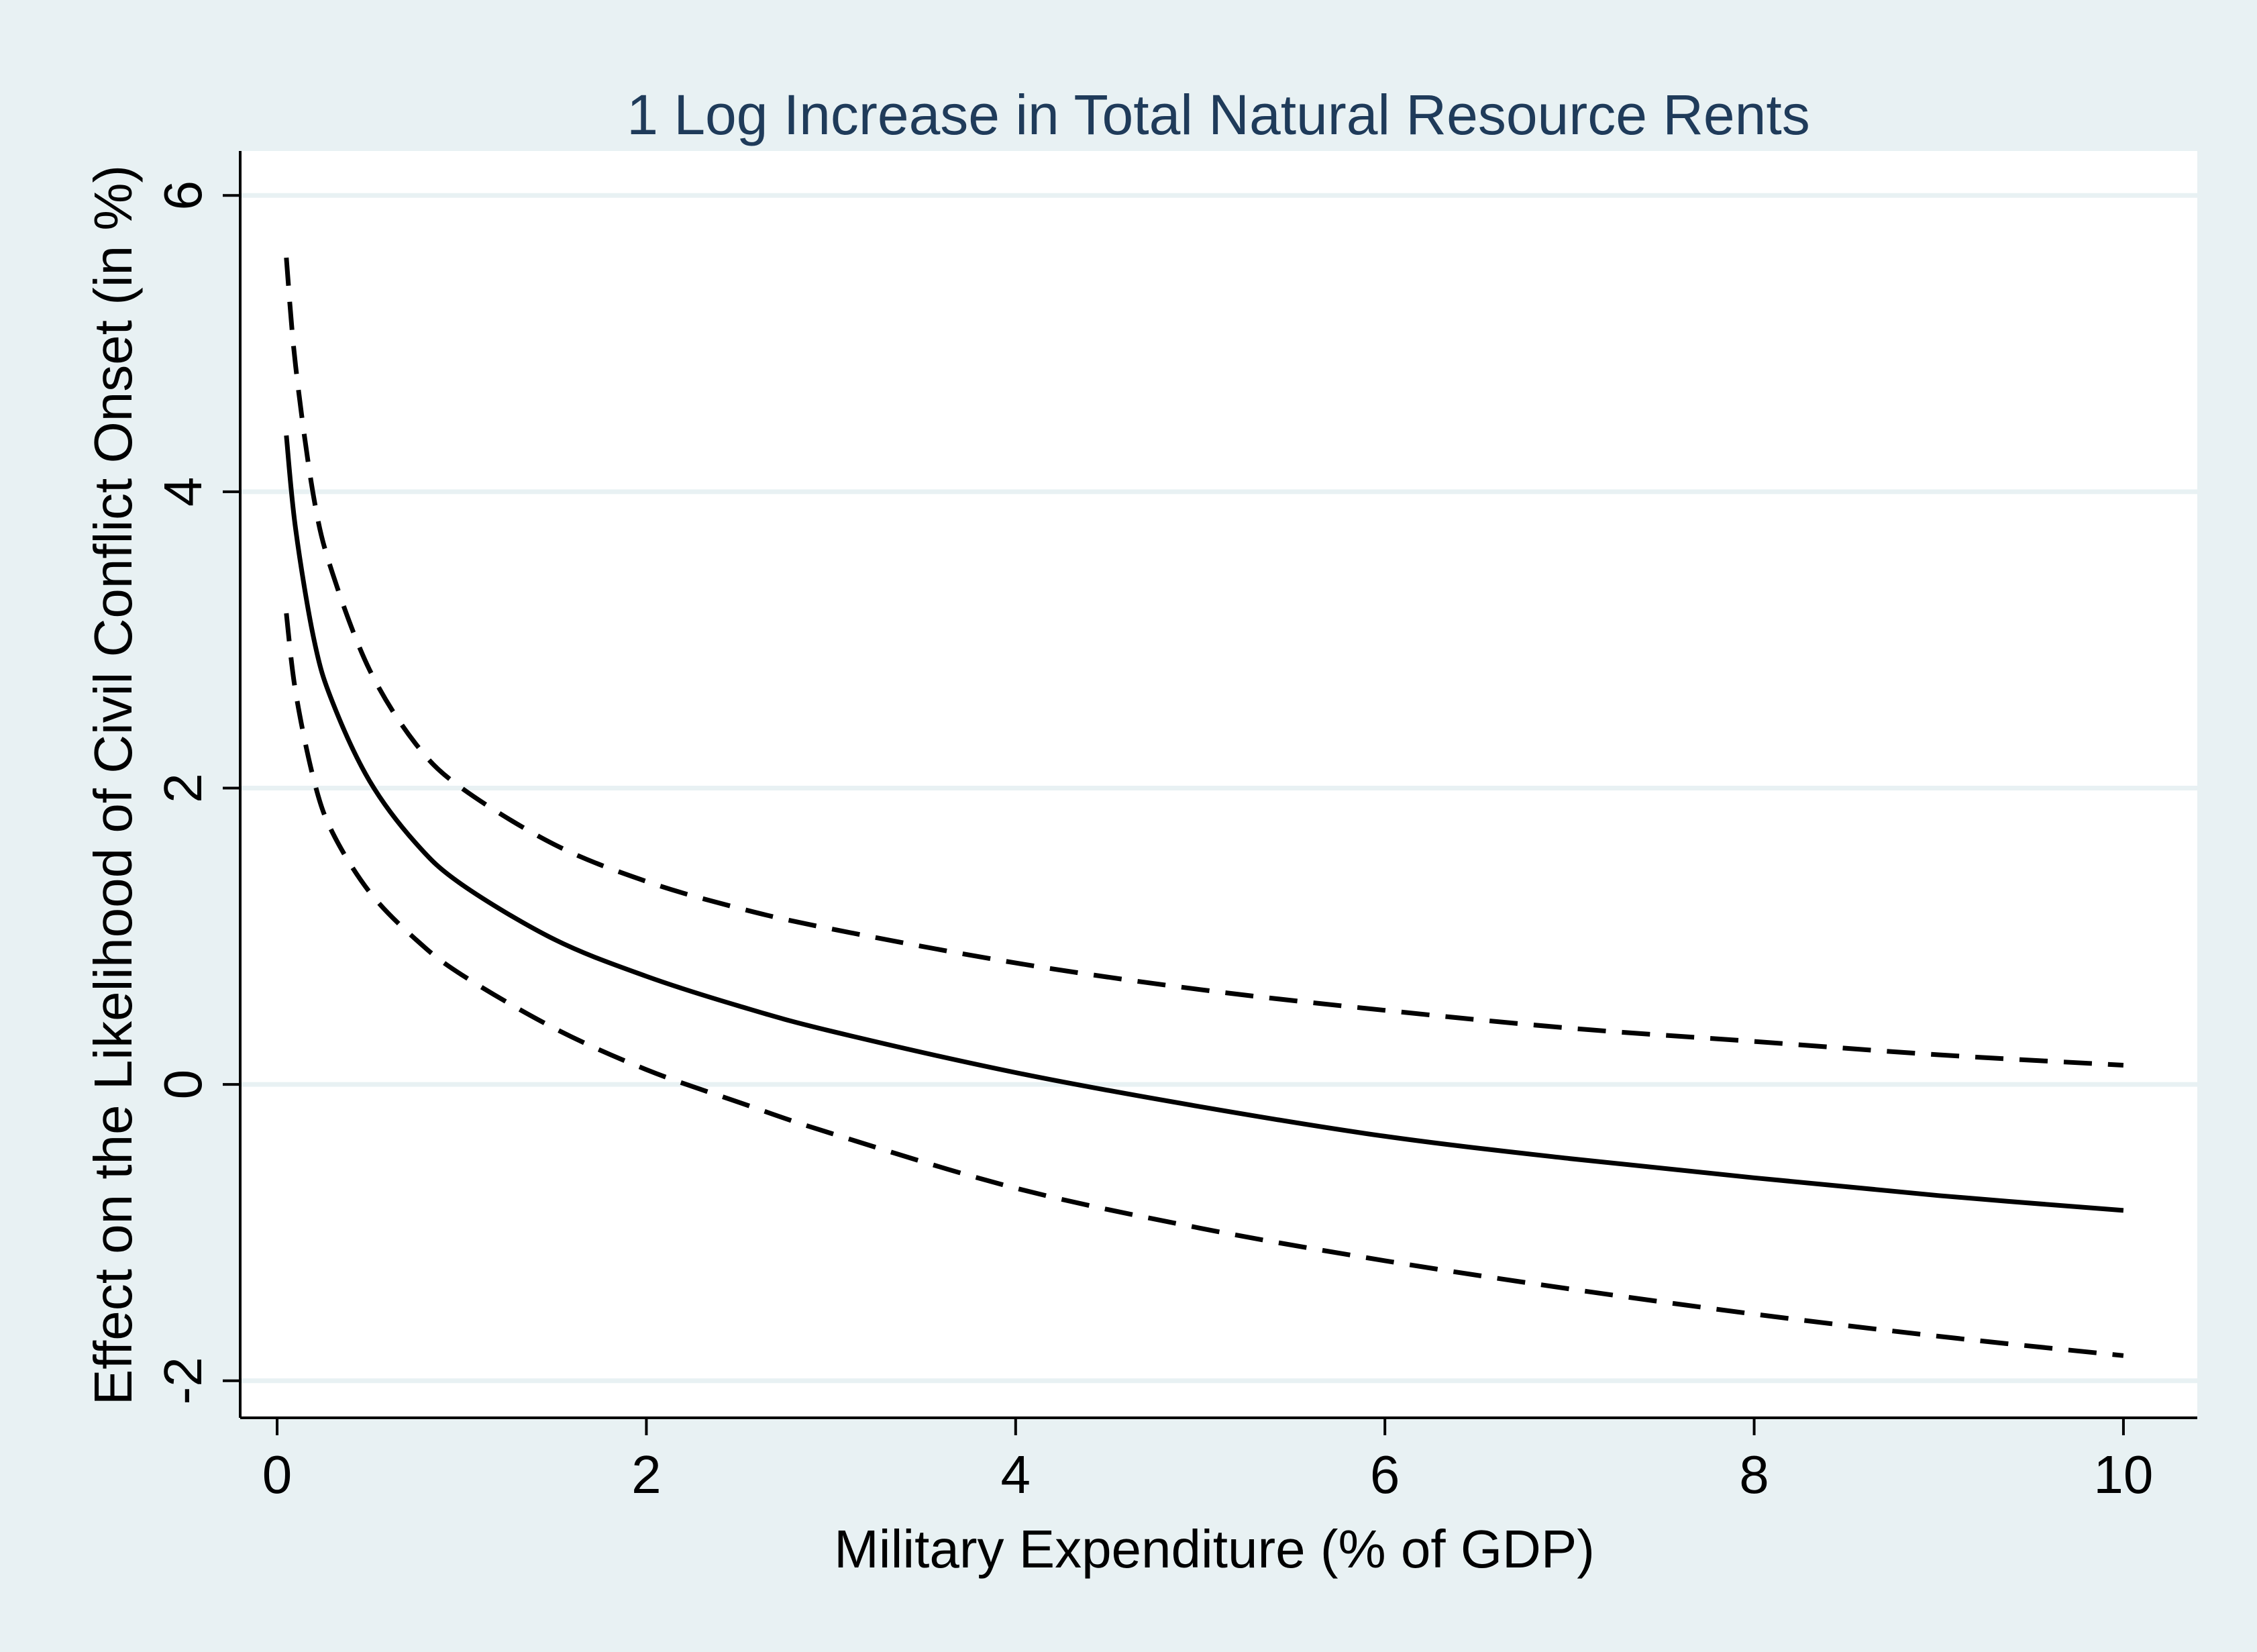  Describe the element at coordinates (183, 492) in the screenshot. I see `y-tick-label: 4` at that location.